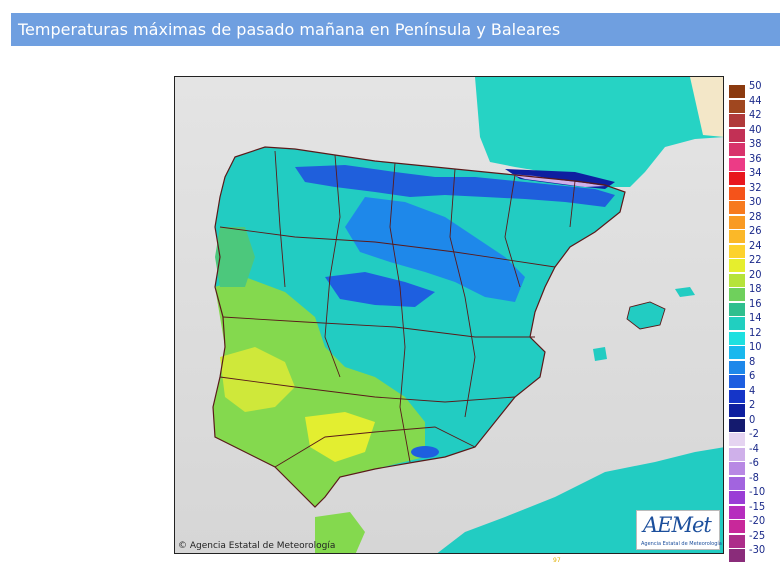  Describe the element at coordinates (754, 433) in the screenshot. I see `legend-label: -2` at that location.